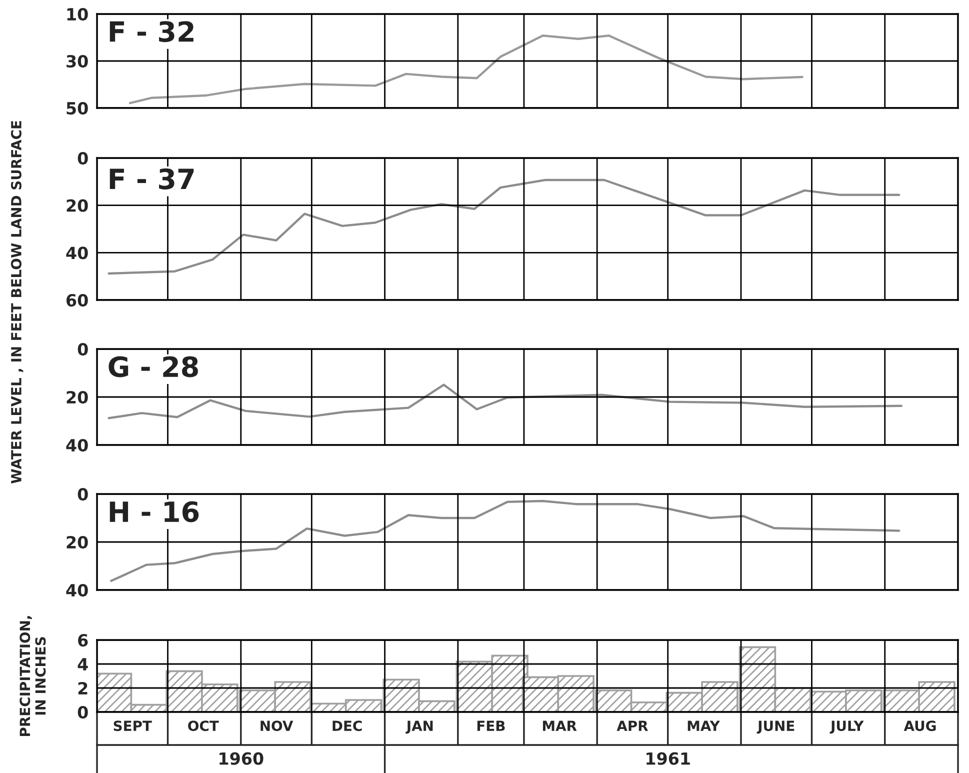  I want to click on x-tick-label: JUNE, so click(775, 727).